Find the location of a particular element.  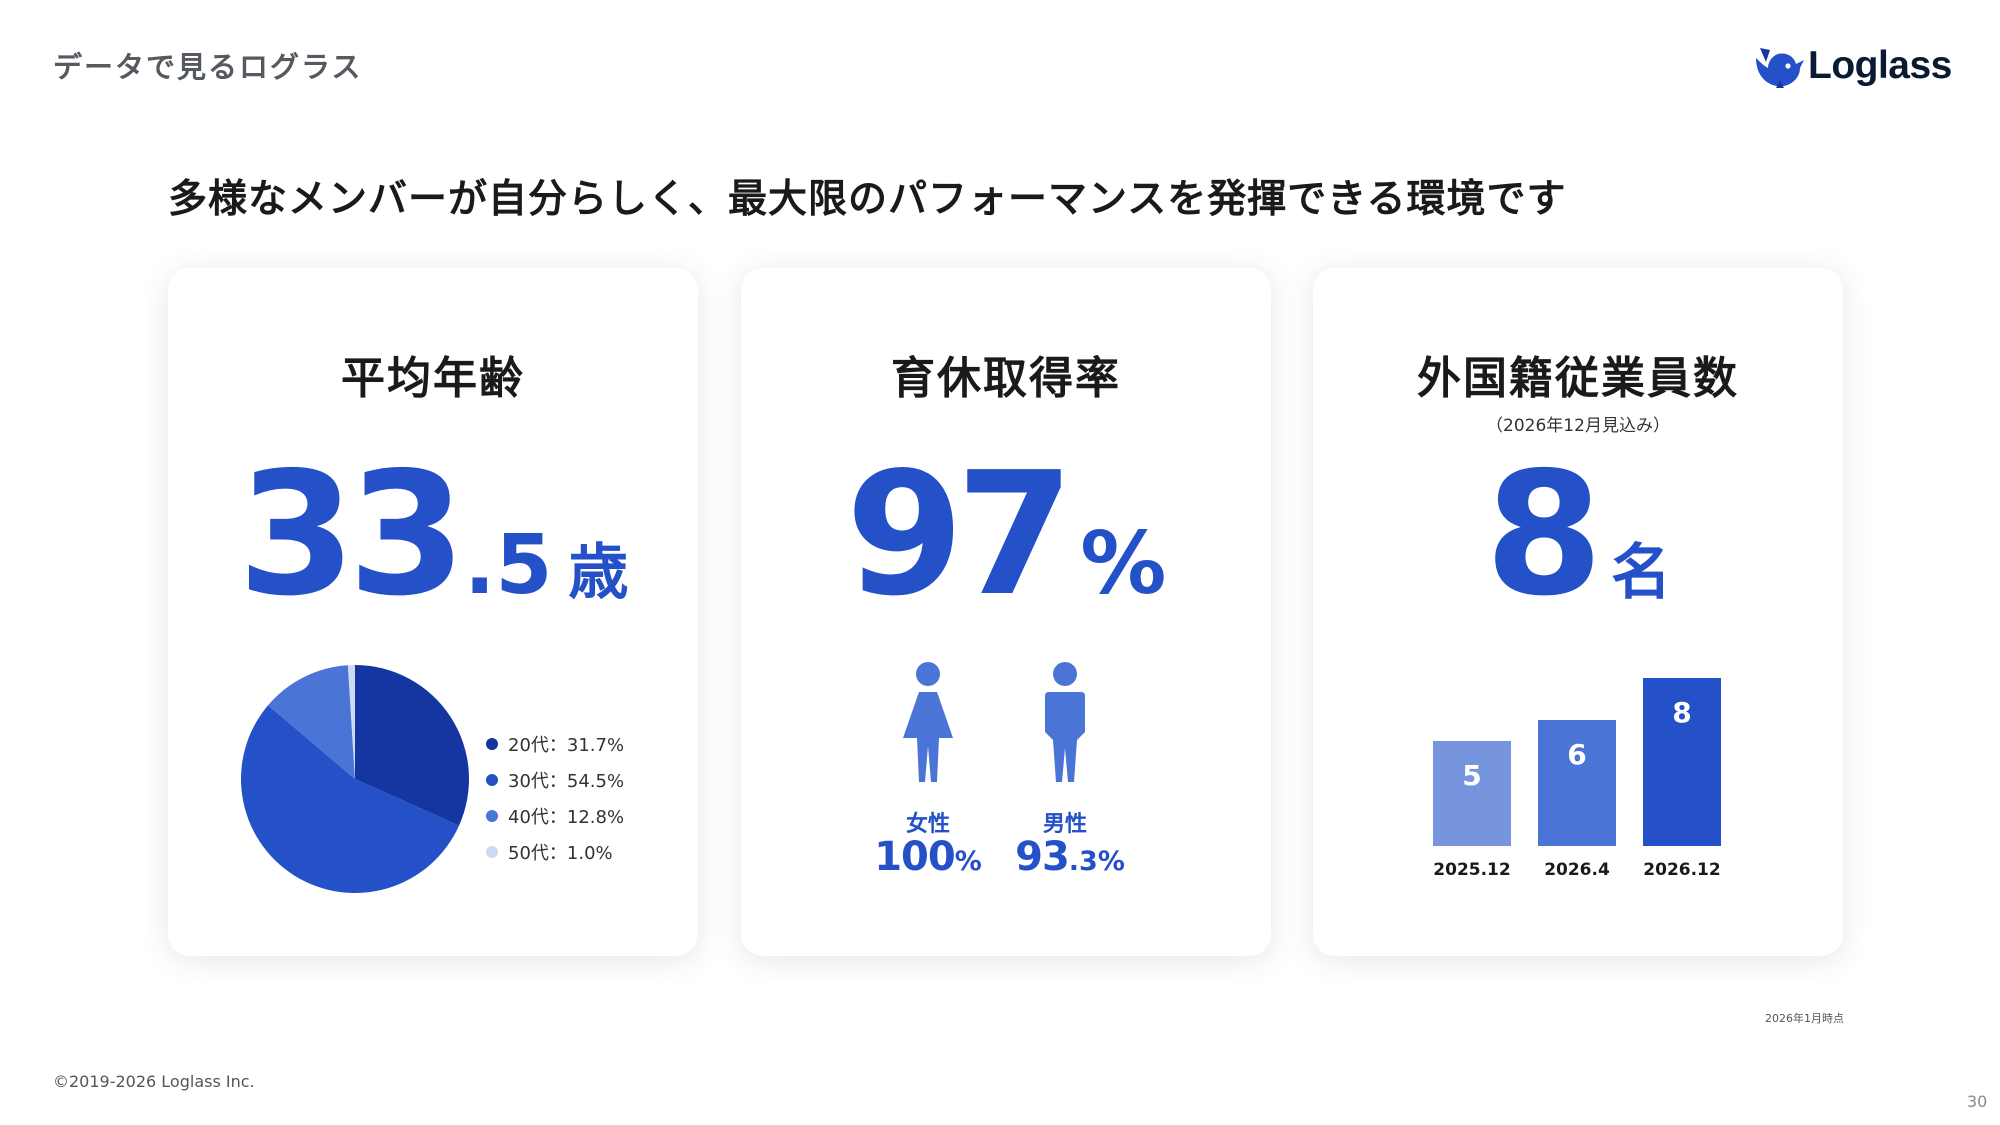

pie-slice-40代 is located at coordinates (311, 722).